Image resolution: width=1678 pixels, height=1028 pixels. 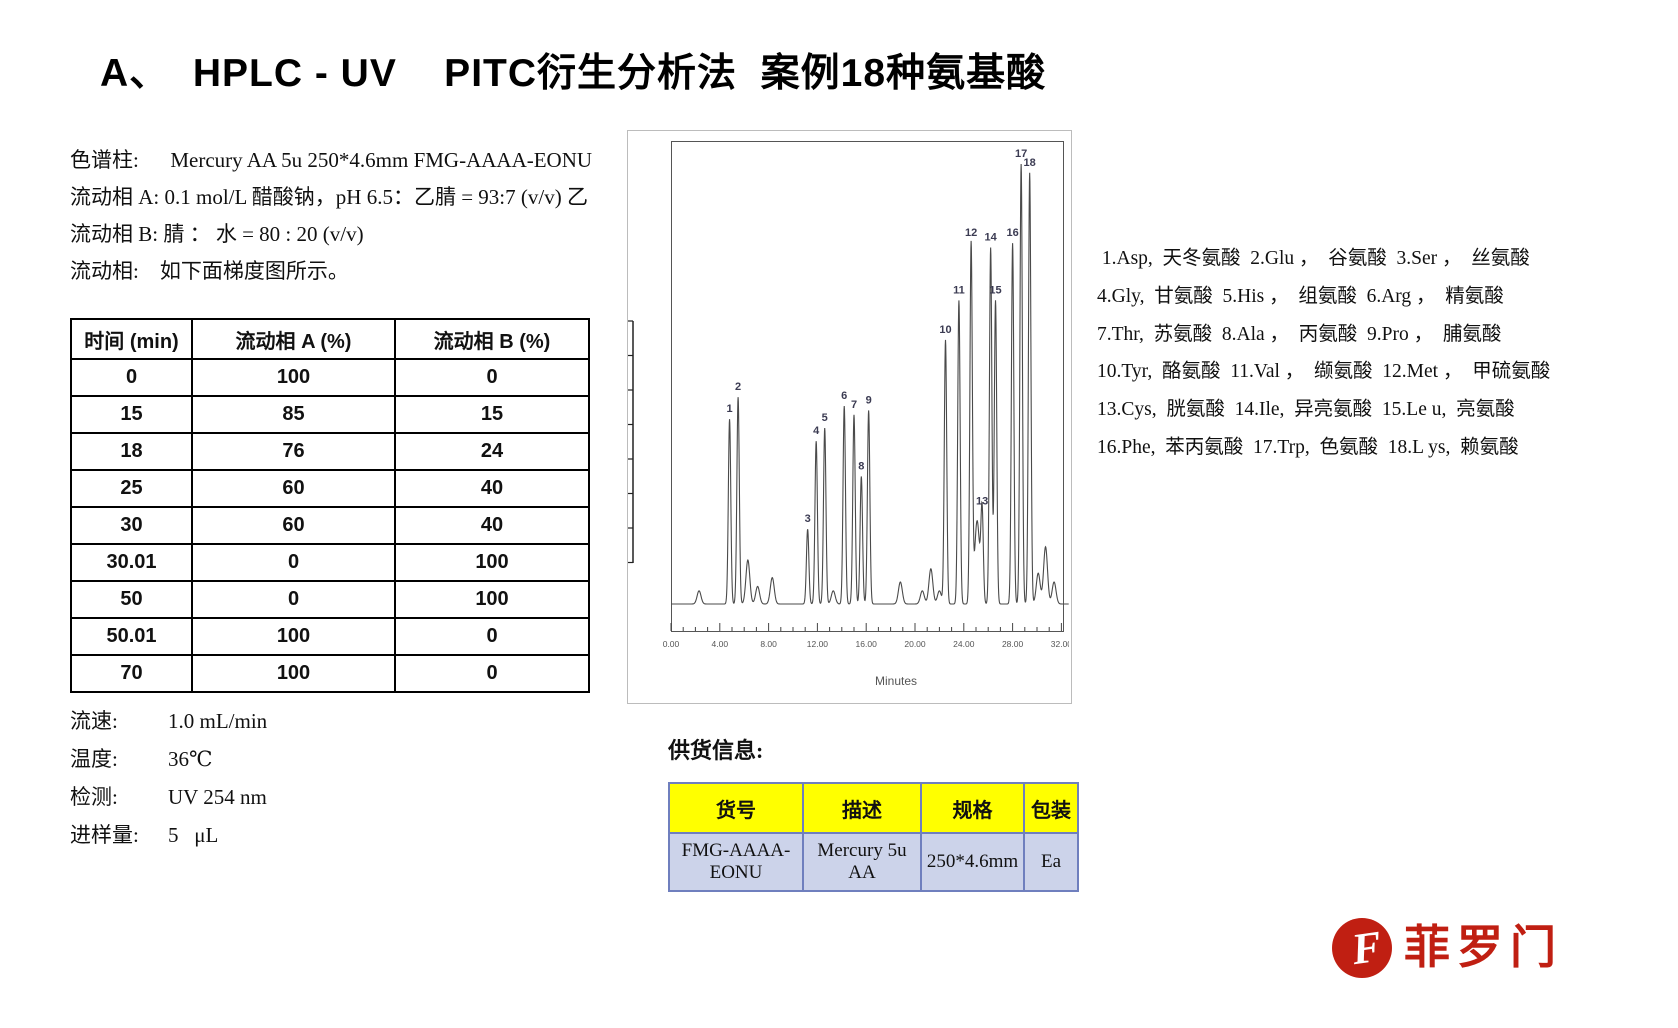 I want to click on gradient-row: 18 76 24, so click(x=330, y=451).